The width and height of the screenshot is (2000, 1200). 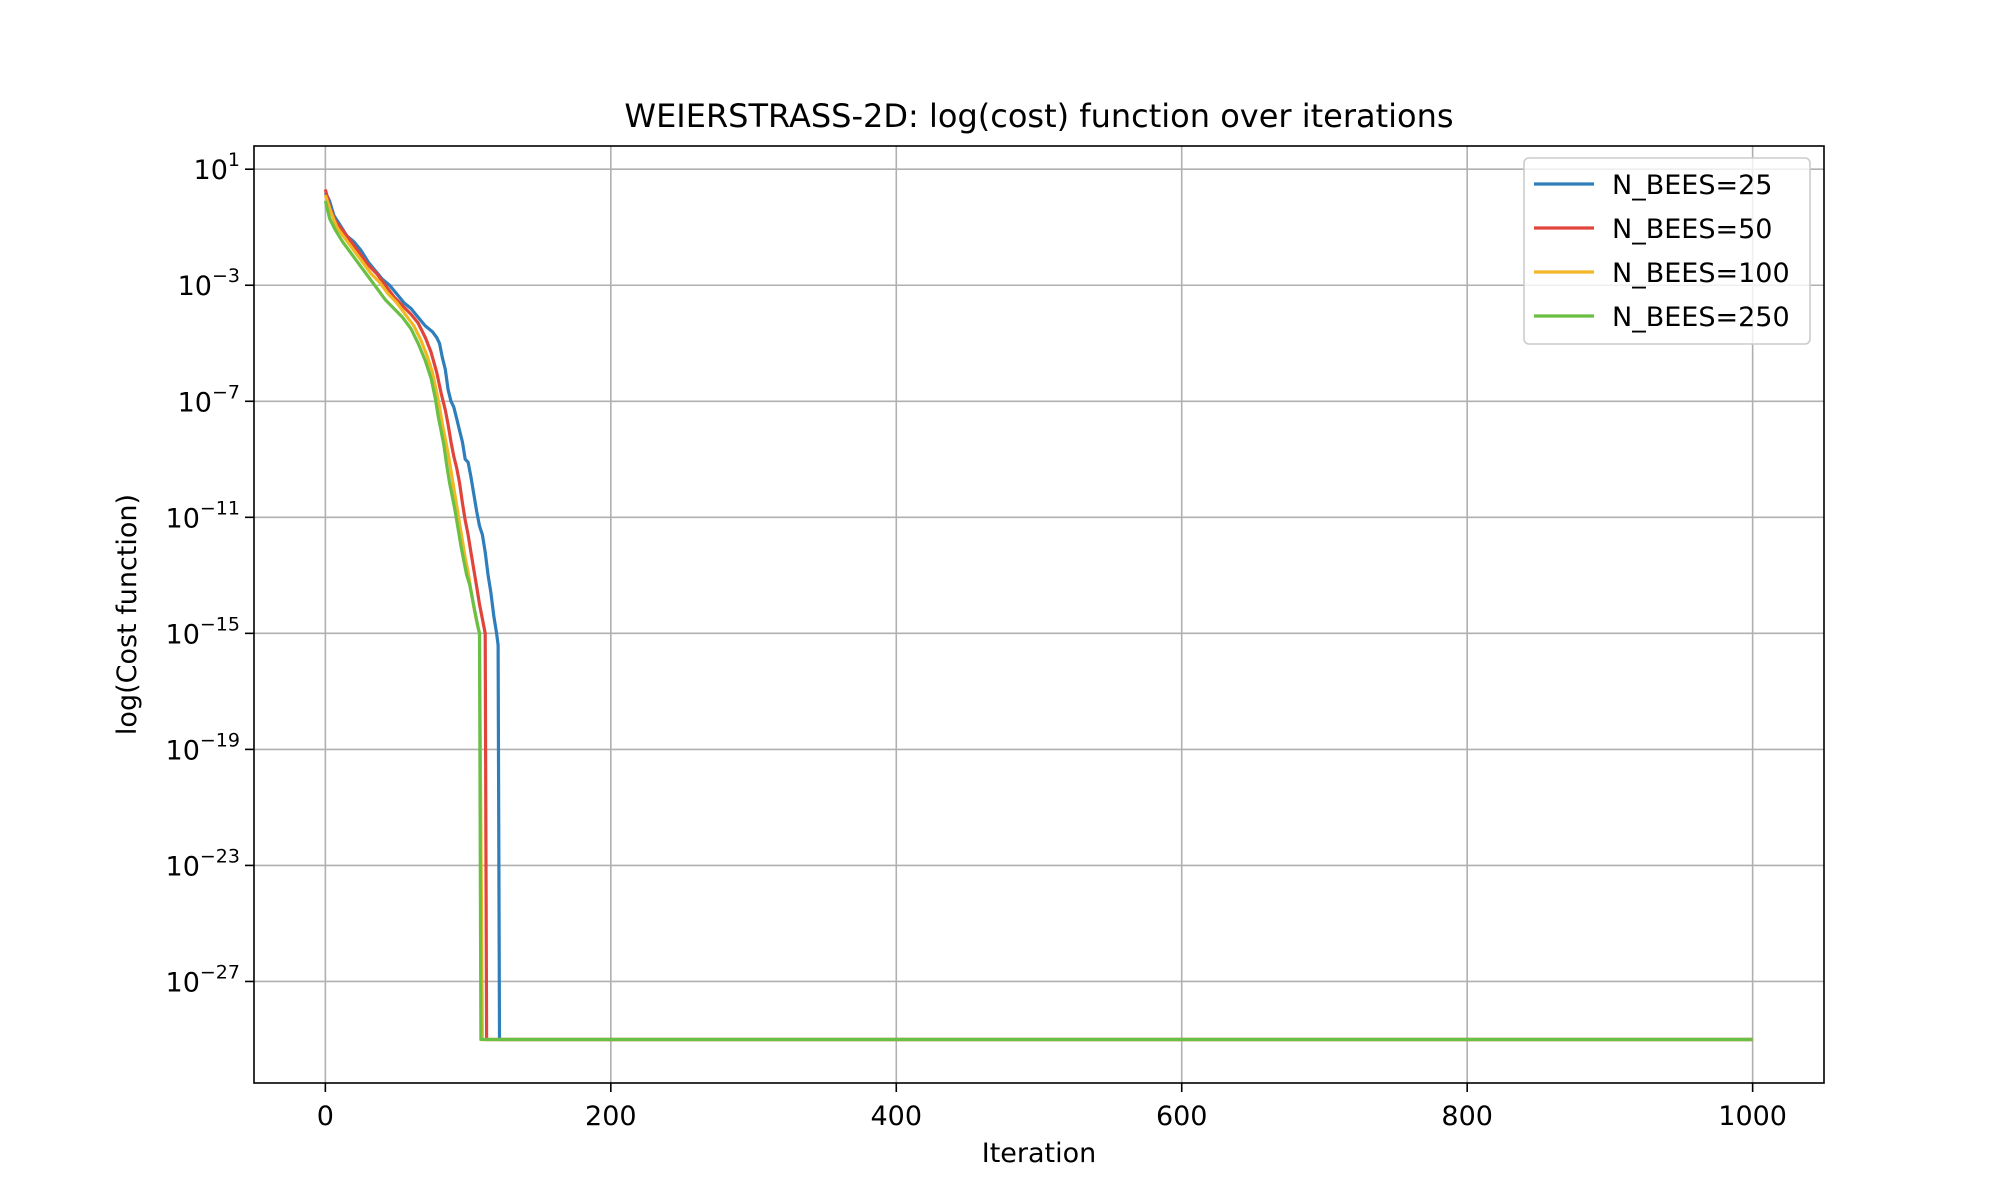 I want to click on legend-label: N_BEES=25, so click(x=1692, y=185).